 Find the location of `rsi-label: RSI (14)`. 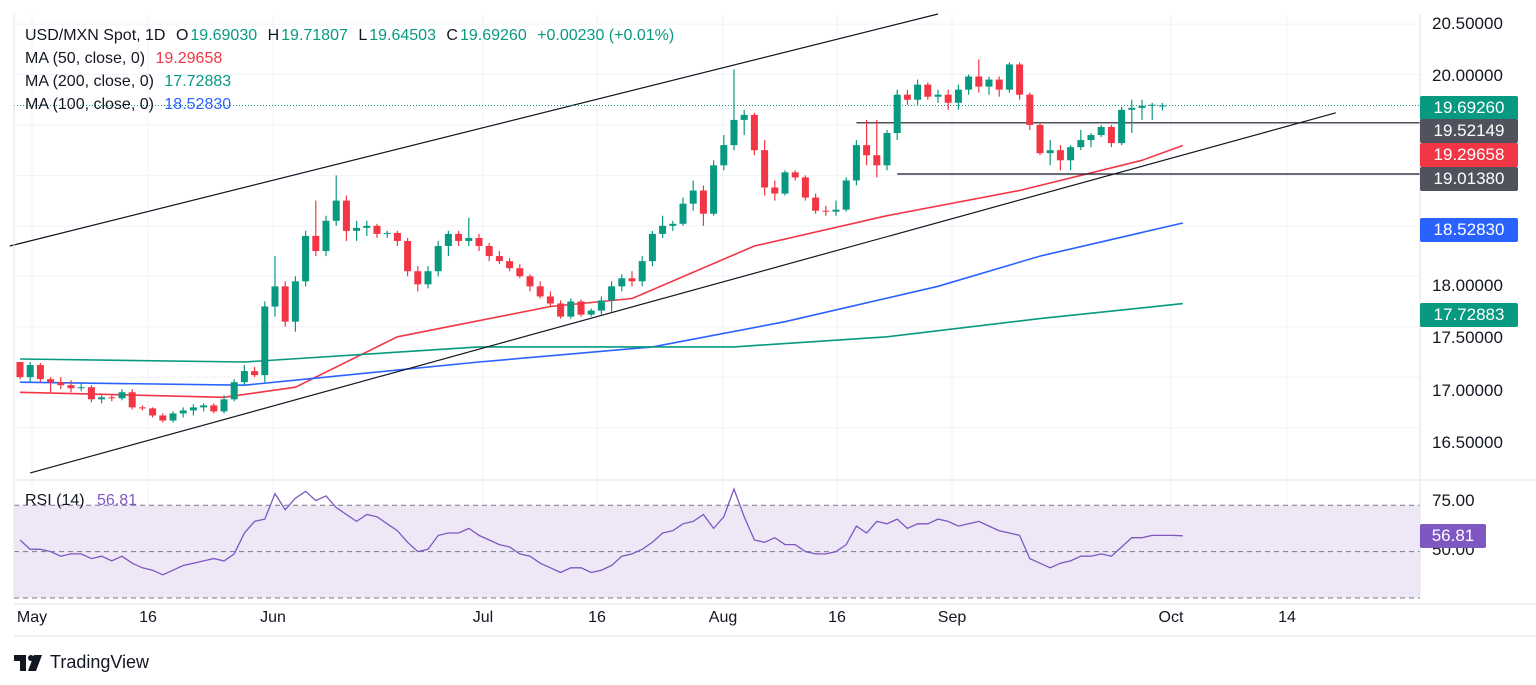

rsi-label: RSI (14) is located at coordinates (55, 500).